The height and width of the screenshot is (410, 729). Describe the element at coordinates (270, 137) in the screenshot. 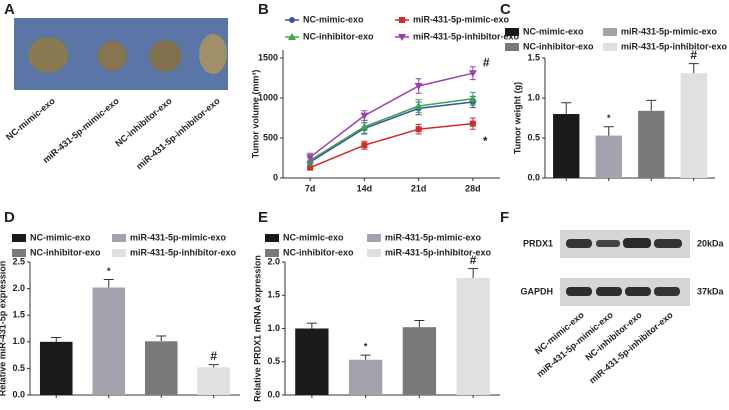

I see `y-tick-label: 500` at that location.